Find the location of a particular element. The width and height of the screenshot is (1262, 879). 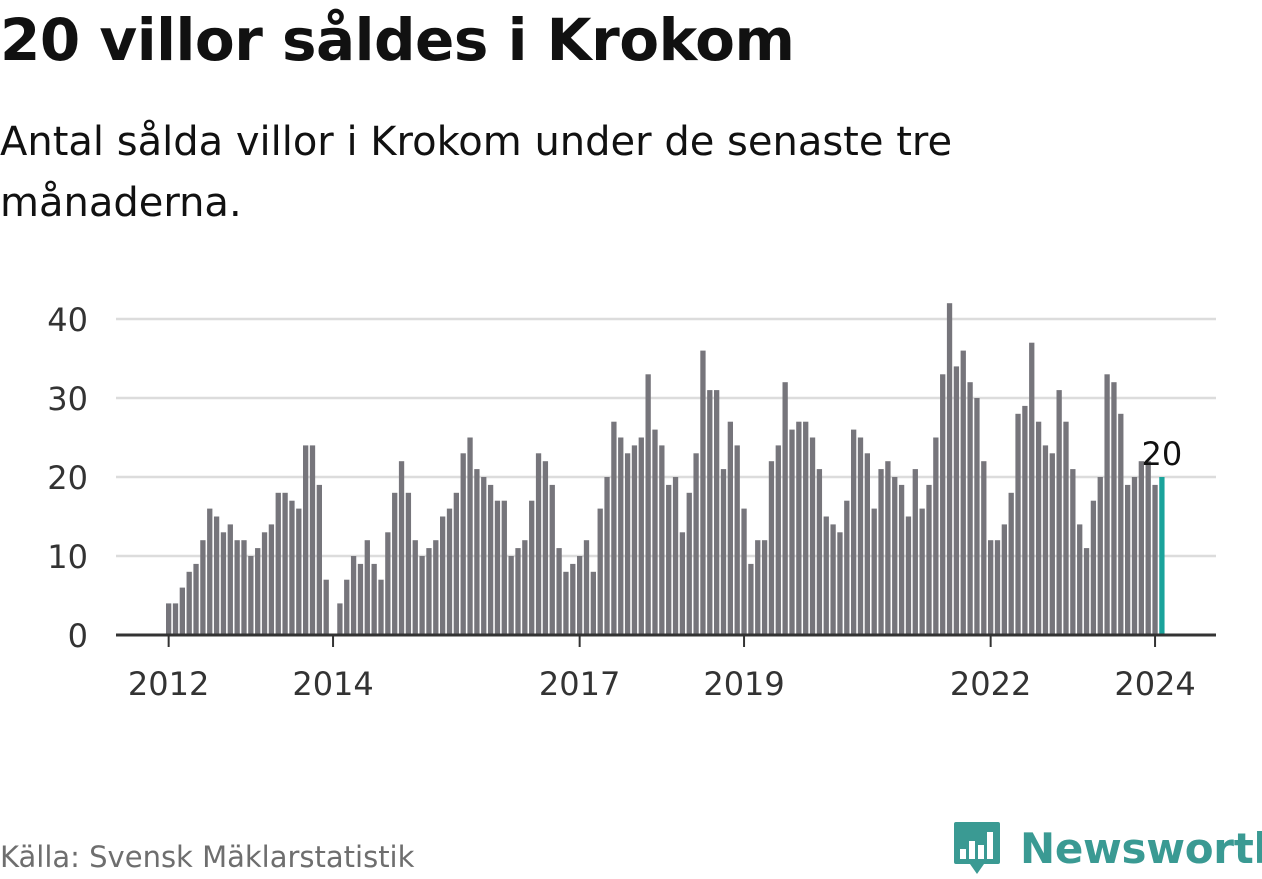

x-tick-label: 2012 is located at coordinates (168, 684).